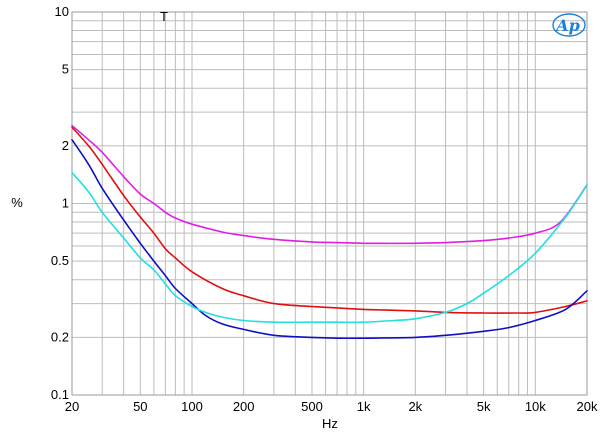 This screenshot has height=444, width=600. I want to click on ap-logo-text: Ap, so click(567, 25).